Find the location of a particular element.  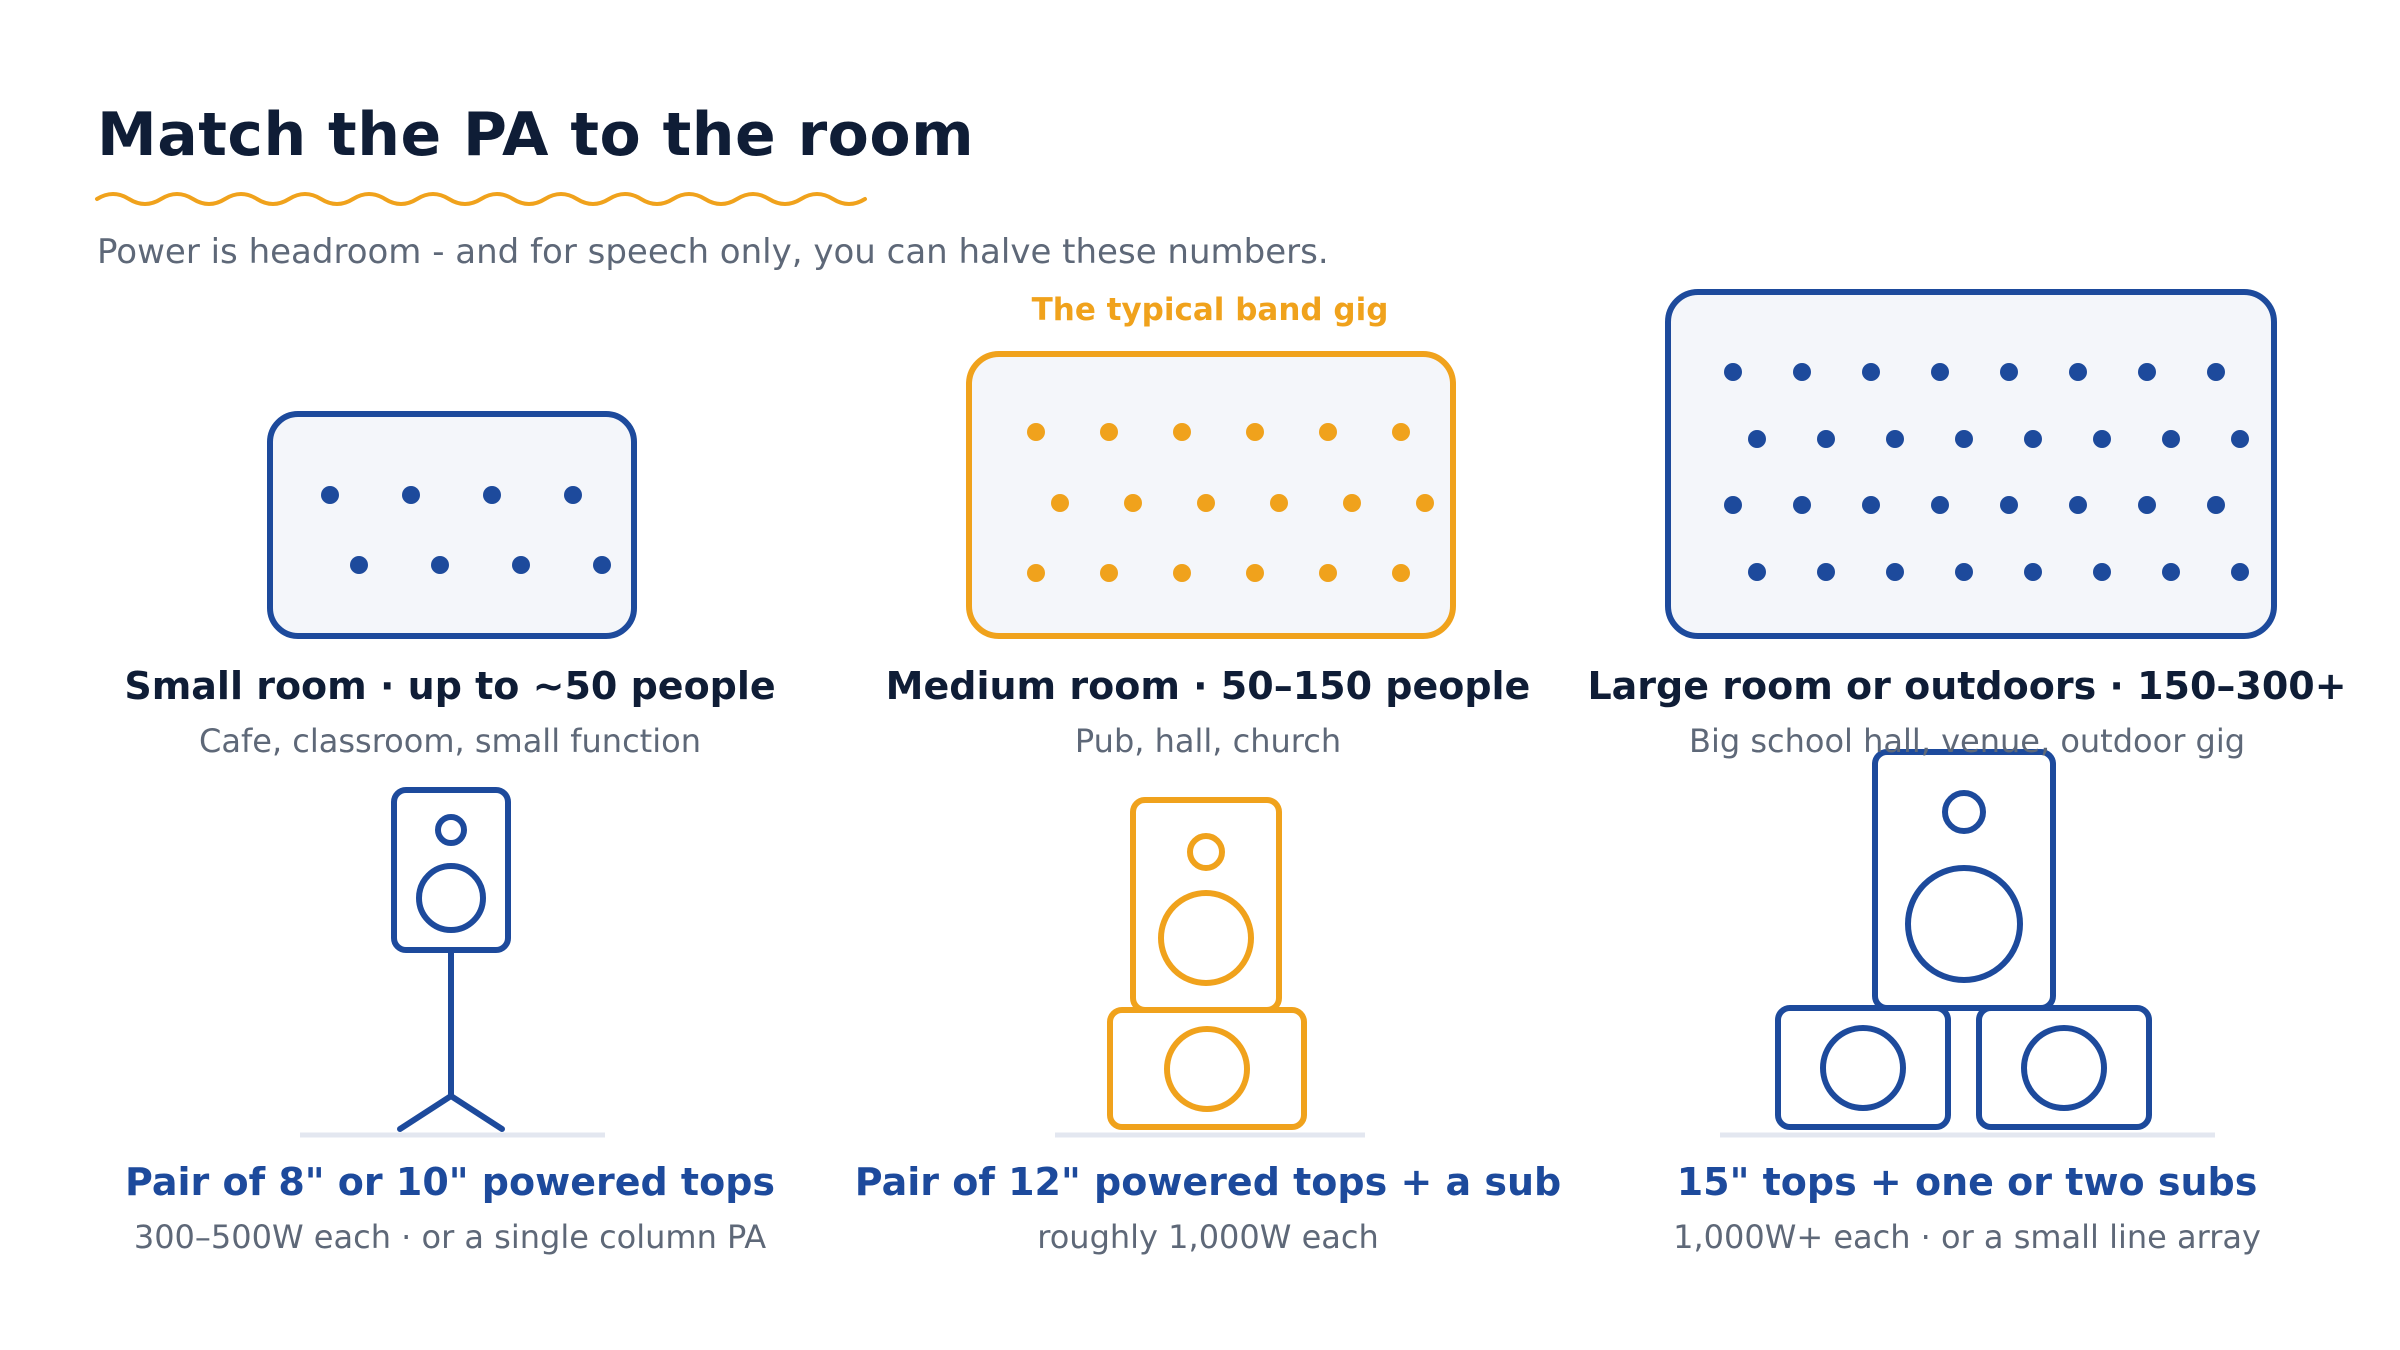

page-title: Match the PA to the room is located at coordinates (536, 135).